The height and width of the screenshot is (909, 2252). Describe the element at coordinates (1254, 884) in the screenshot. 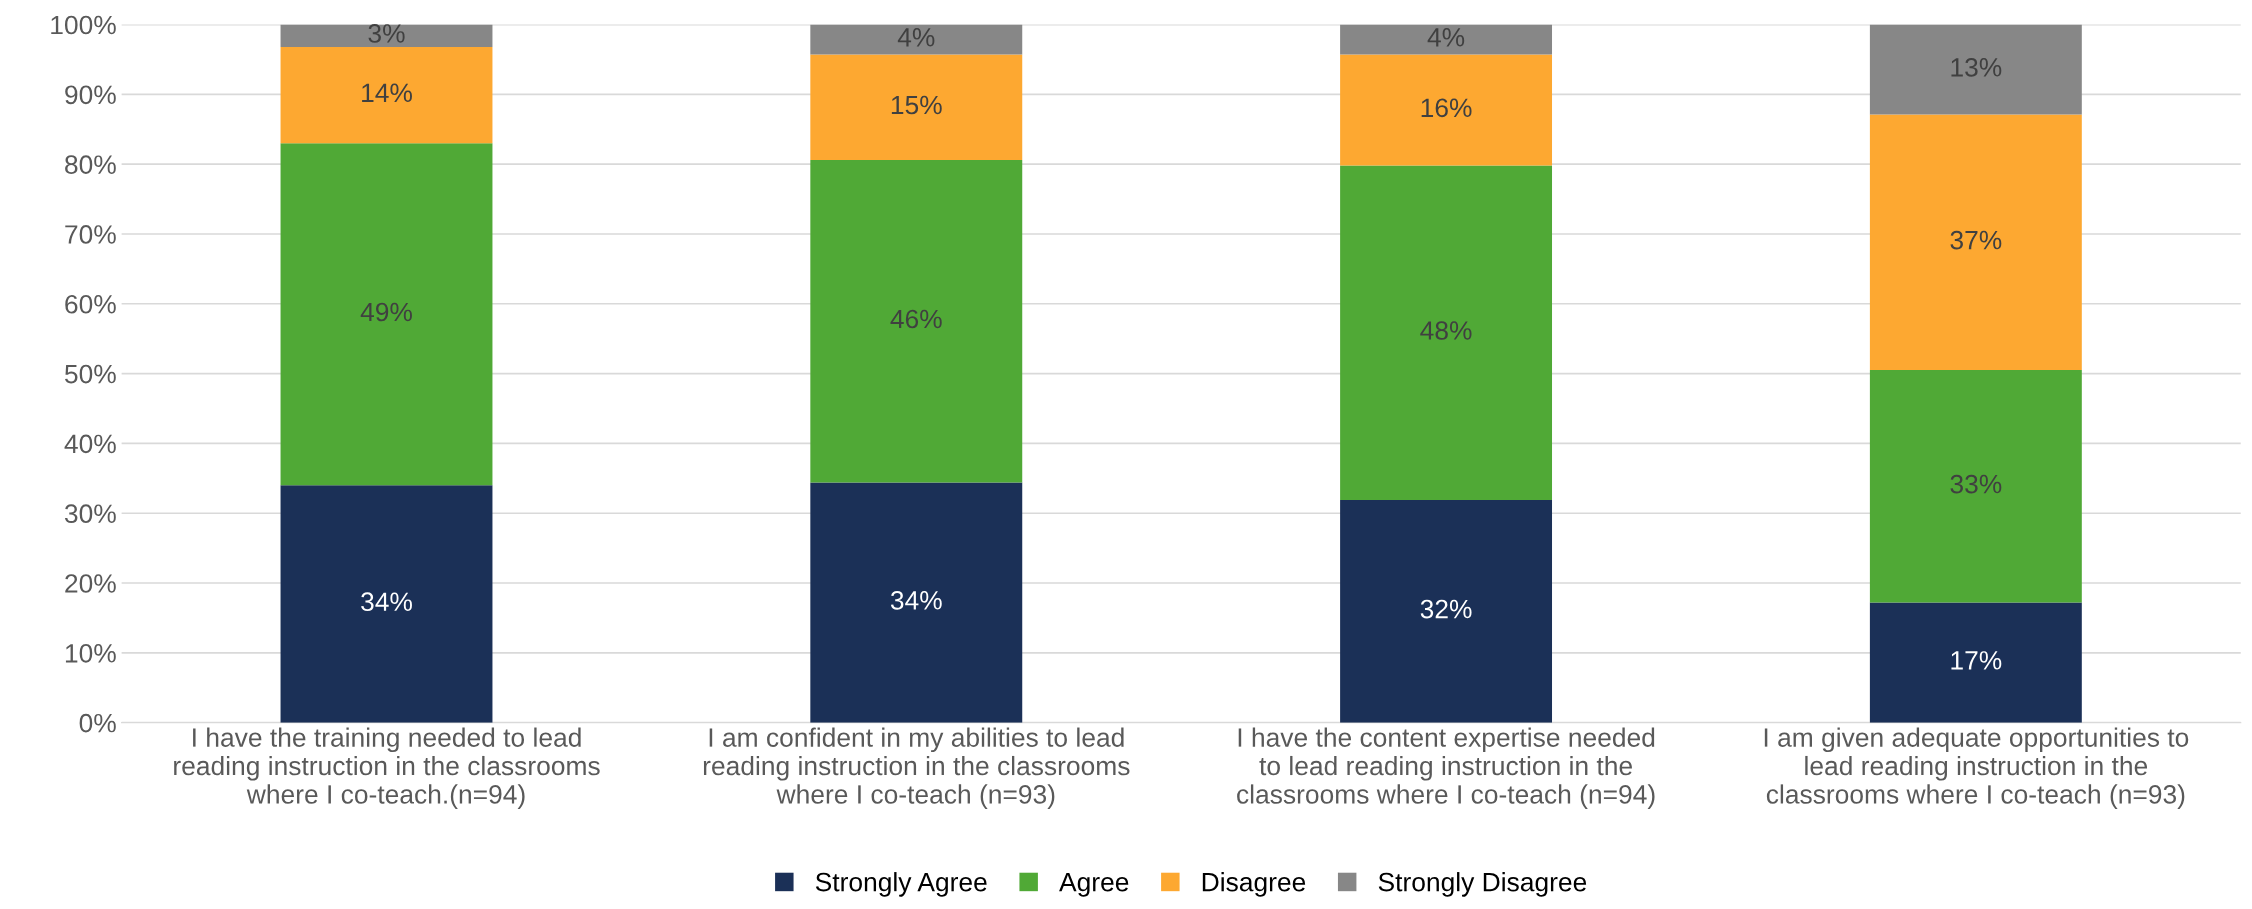

I see `legend-label: Disagree` at that location.